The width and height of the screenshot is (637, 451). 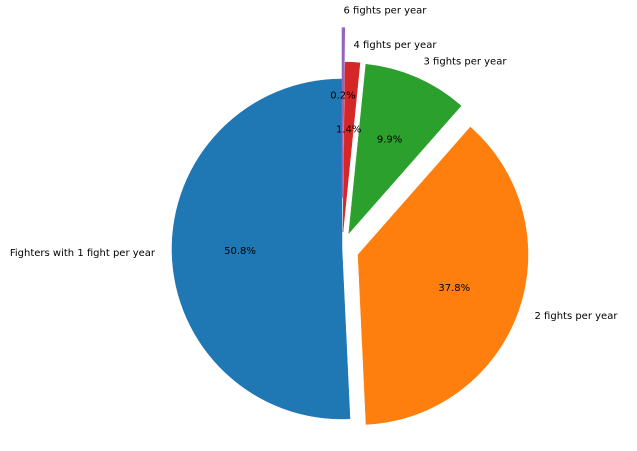 I want to click on pct-label-2-fights-per-year: 37.8%, so click(x=454, y=288).